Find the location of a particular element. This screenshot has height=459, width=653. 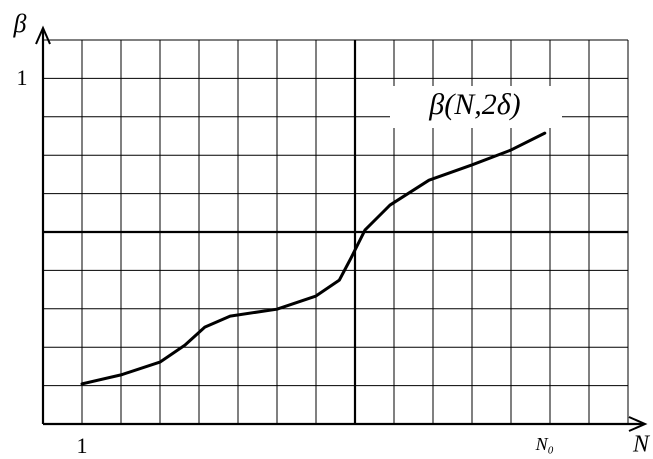

x-arrow is located at coordinates (638, 424).